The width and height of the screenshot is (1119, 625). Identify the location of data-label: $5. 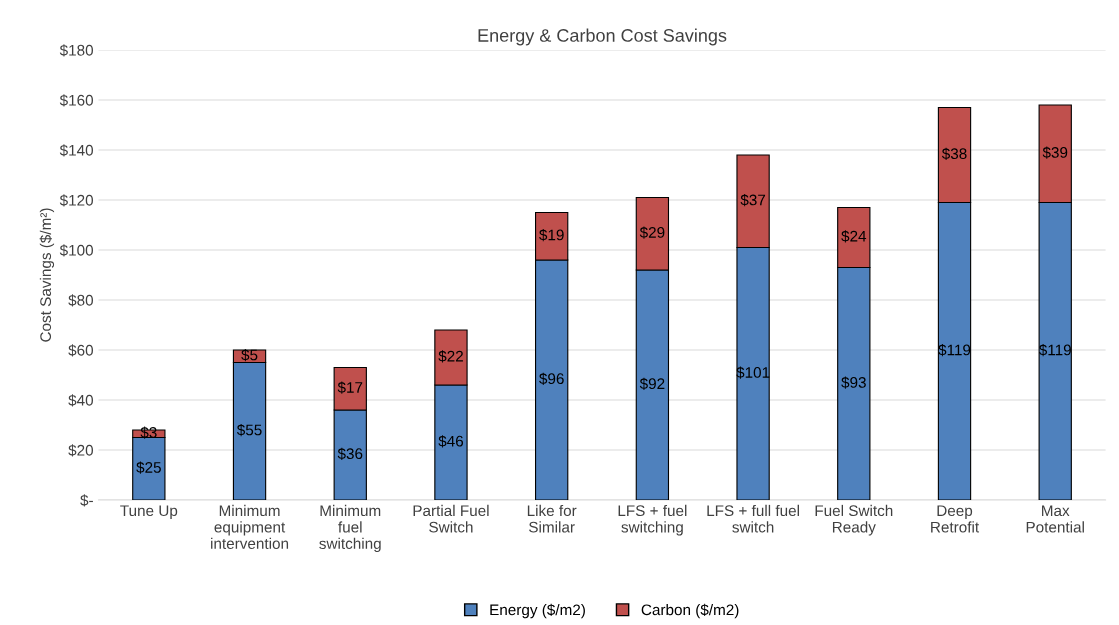
(249, 355).